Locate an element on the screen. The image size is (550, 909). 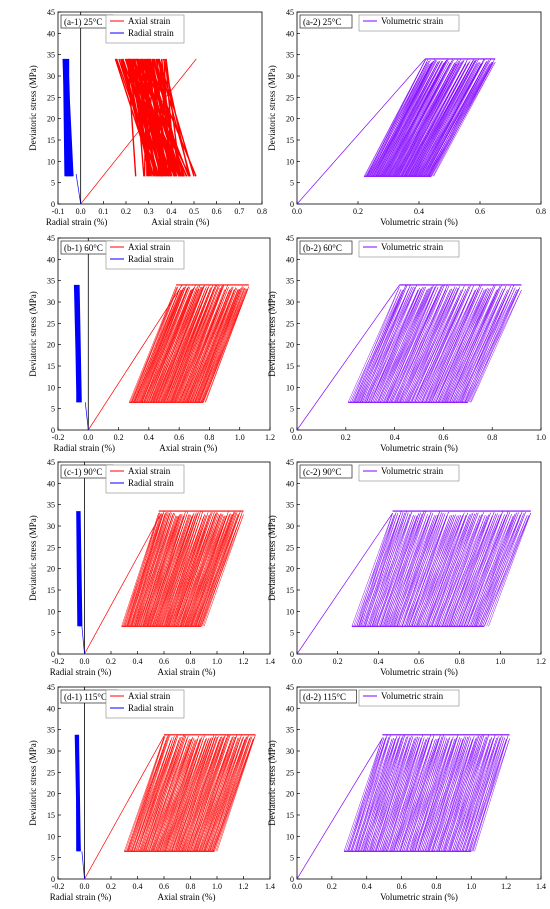
y-tick-label: 15 is located at coordinates (51, 140).